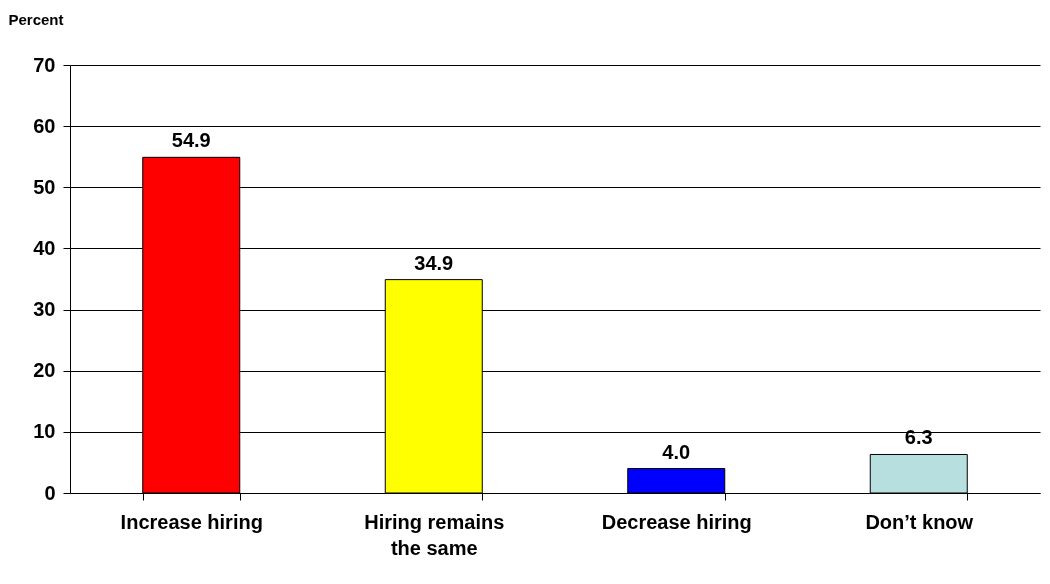 This screenshot has height=584, width=1050. I want to click on data-label: 34.9, so click(434, 262).